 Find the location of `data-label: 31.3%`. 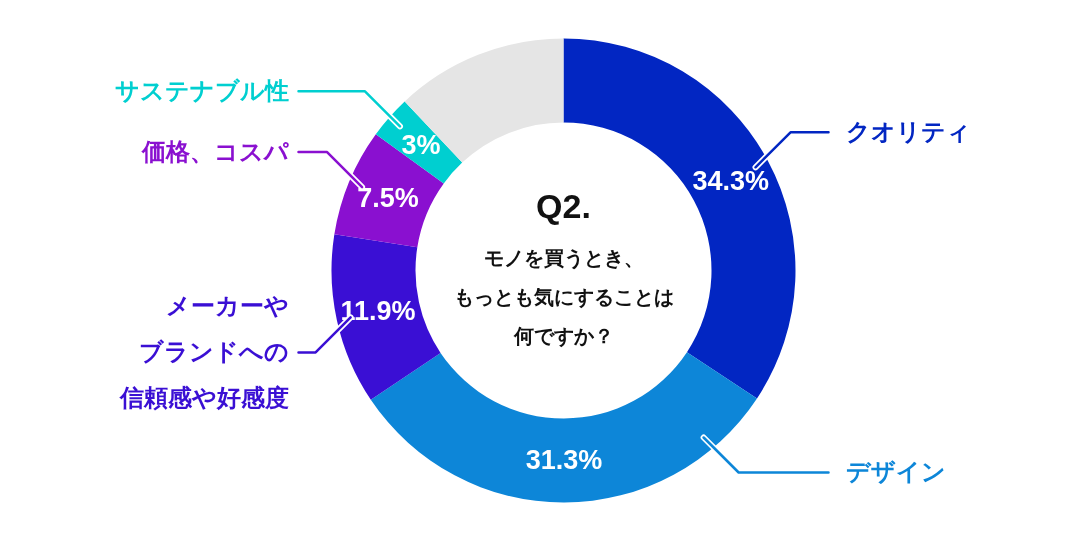

data-label: 31.3% is located at coordinates (564, 460).